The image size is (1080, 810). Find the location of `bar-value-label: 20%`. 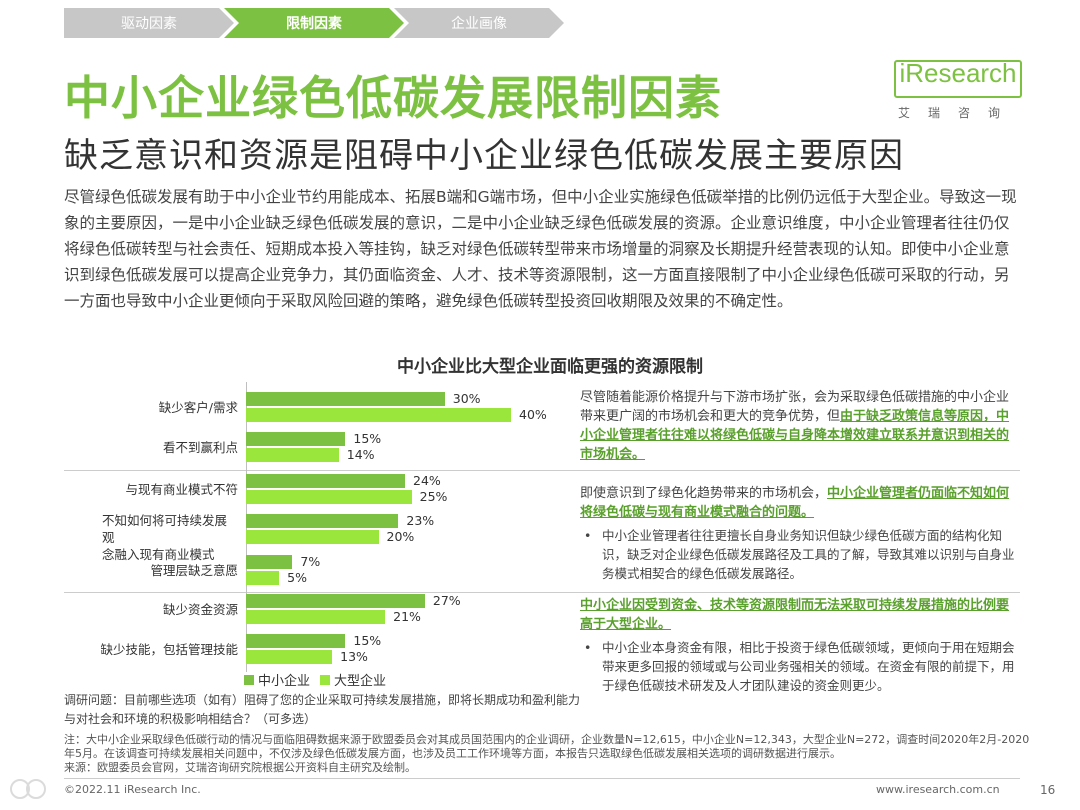

bar-value-label: 20% is located at coordinates (400, 536).